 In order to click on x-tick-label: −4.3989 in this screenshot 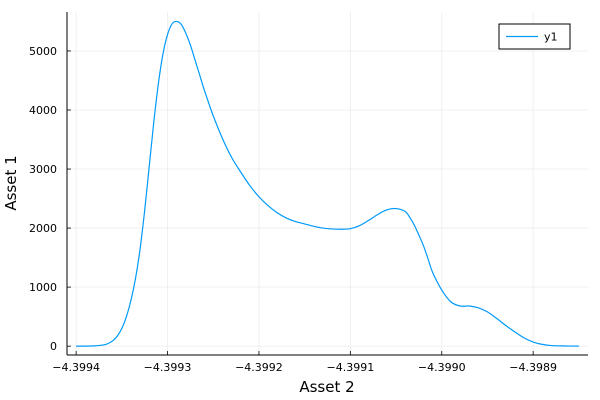, I will do `click(533, 367)`.